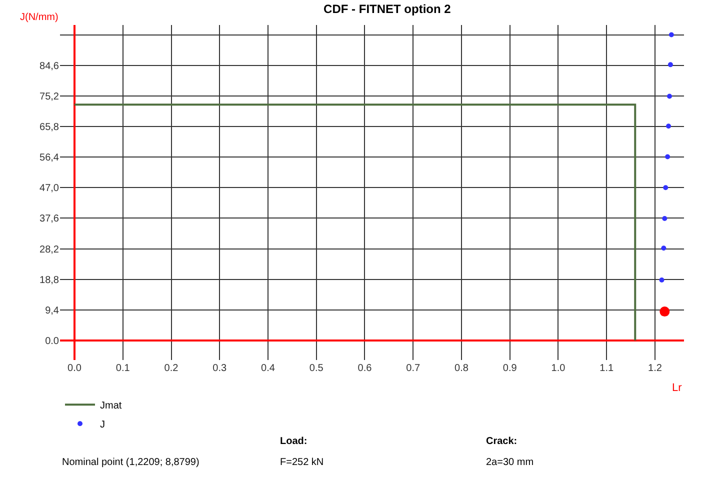 The height and width of the screenshot is (478, 704). I want to click on text: Crack:, so click(502, 441).